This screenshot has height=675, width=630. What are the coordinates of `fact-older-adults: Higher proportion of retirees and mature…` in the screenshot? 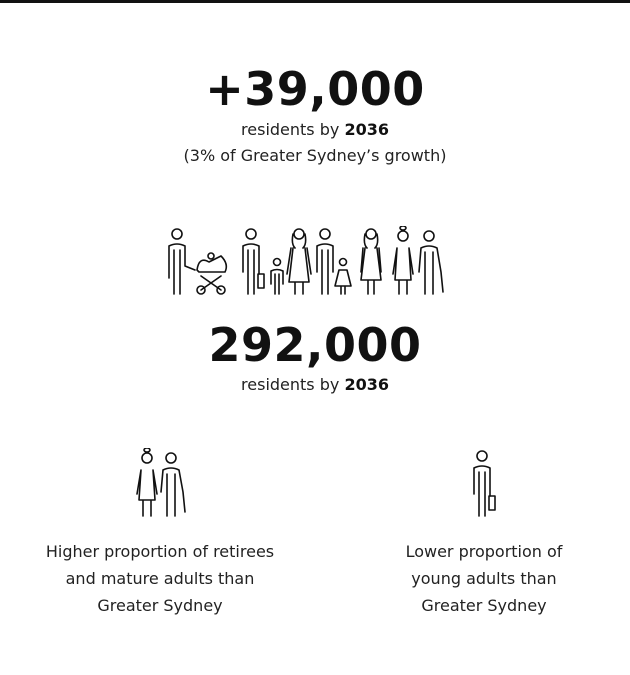 It's located at (160, 533).